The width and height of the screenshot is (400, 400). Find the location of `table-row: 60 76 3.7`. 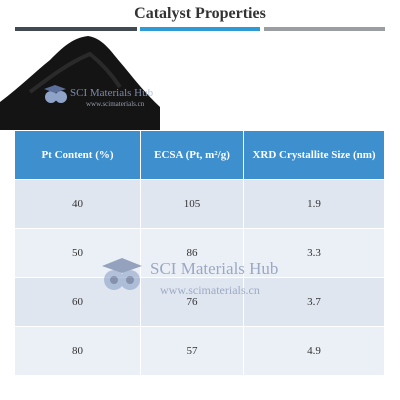

table-row: 60 76 3.7 is located at coordinates (200, 302).